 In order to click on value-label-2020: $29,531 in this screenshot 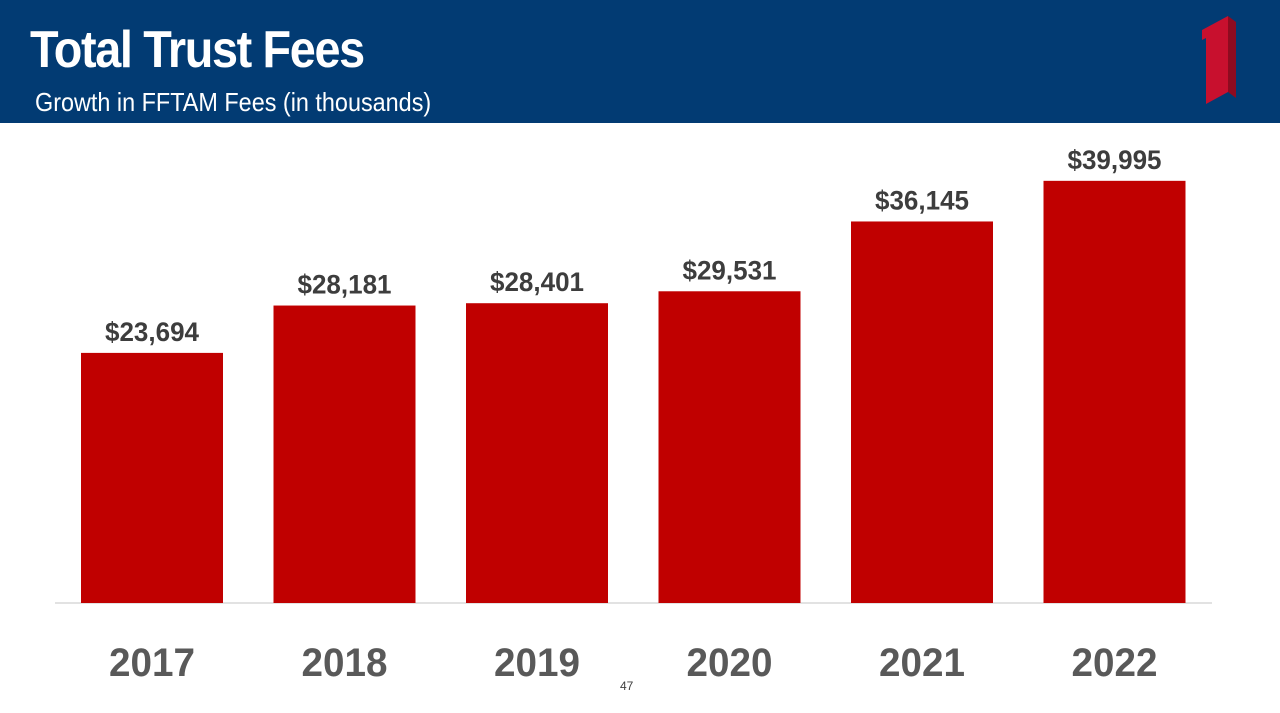, I will do `click(730, 270)`.